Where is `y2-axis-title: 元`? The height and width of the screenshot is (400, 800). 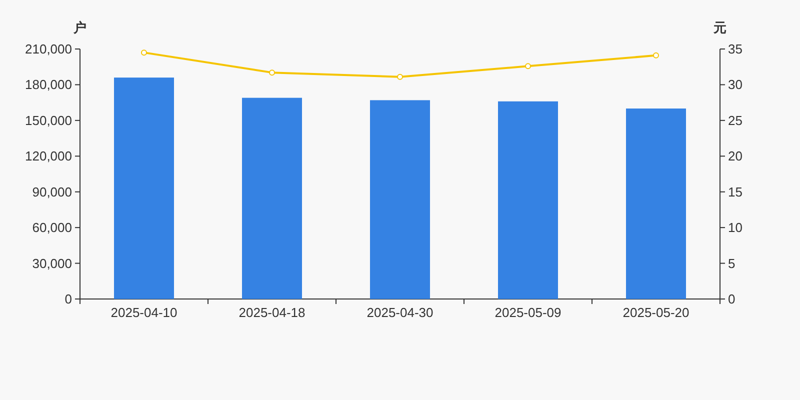 y2-axis-title: 元 is located at coordinates (719, 27).